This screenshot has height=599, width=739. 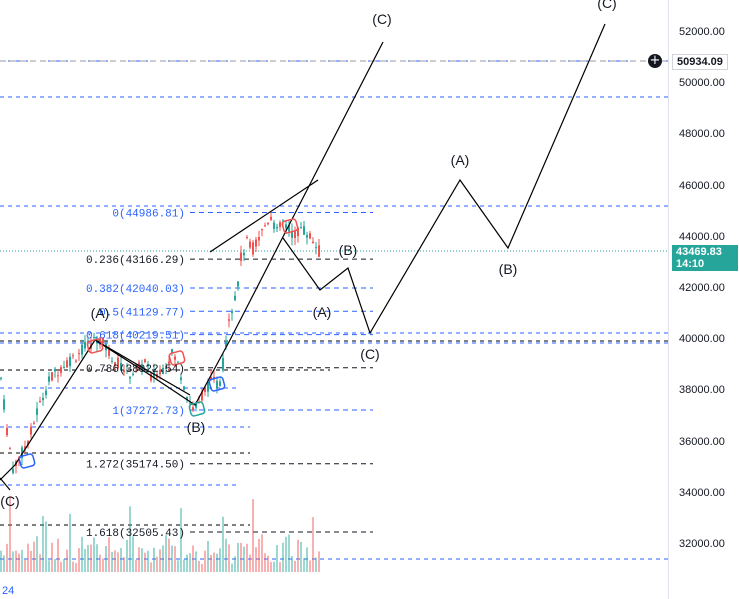 What do you see at coordinates (148, 215) in the screenshot?
I see `fib-label: 0(44986.81)` at bounding box center [148, 215].